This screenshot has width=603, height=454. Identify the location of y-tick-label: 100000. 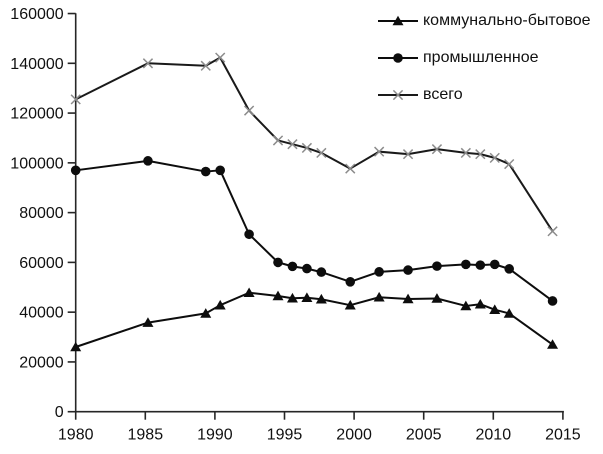
(36, 163).